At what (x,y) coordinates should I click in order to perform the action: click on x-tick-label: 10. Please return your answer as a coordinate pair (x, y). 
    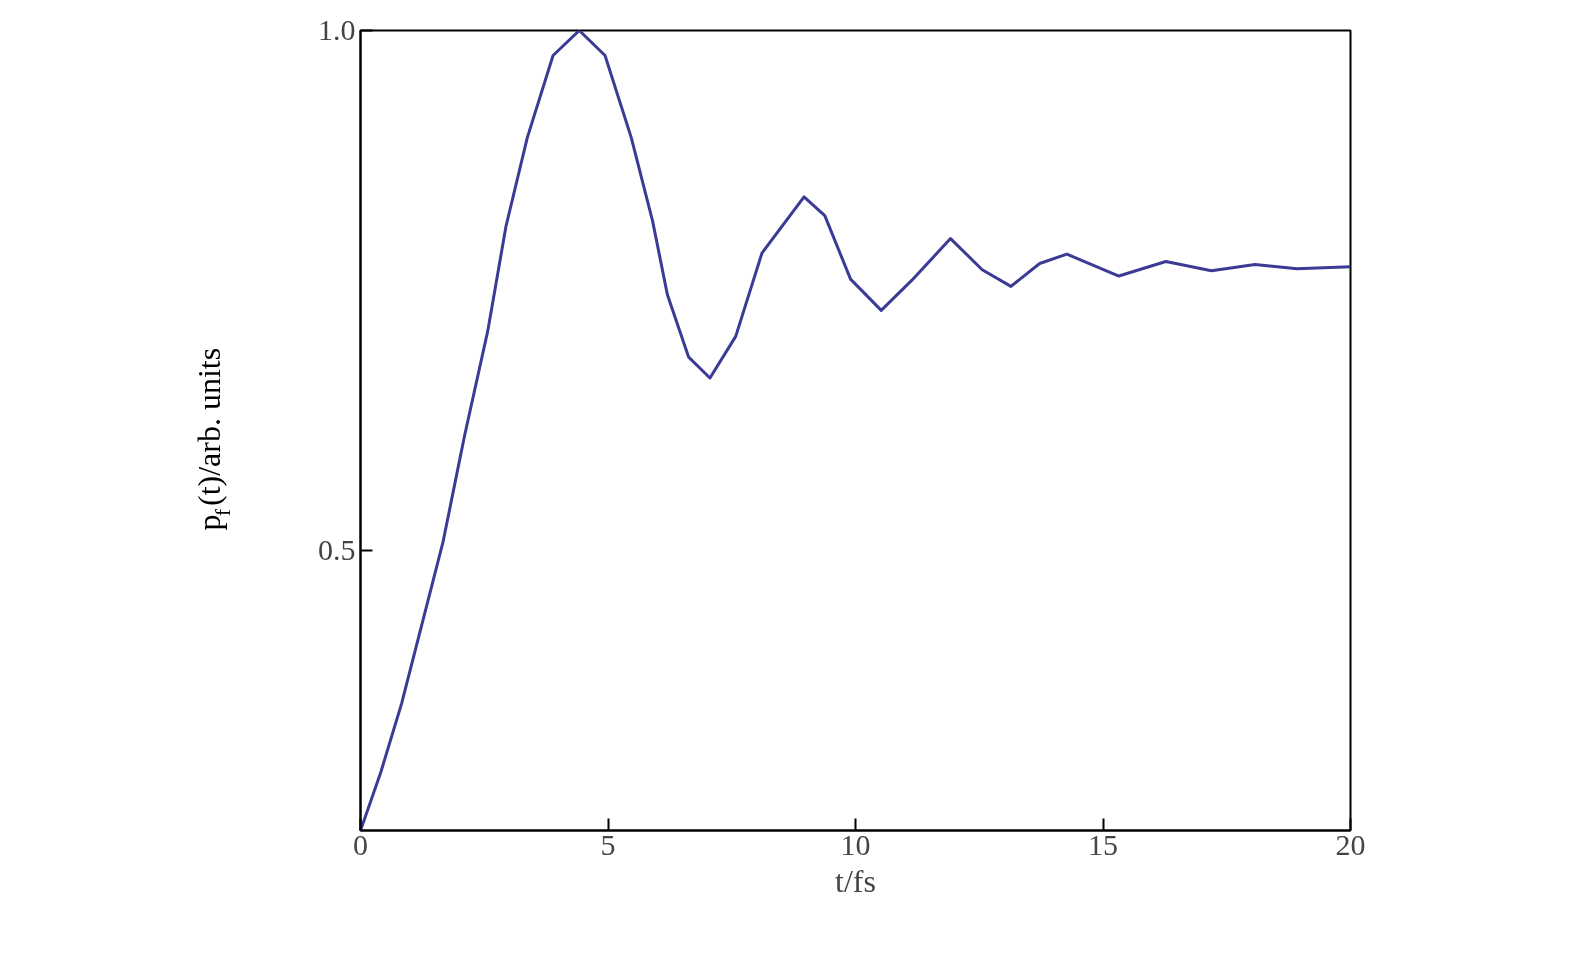
    Looking at the image, I should click on (855, 844).